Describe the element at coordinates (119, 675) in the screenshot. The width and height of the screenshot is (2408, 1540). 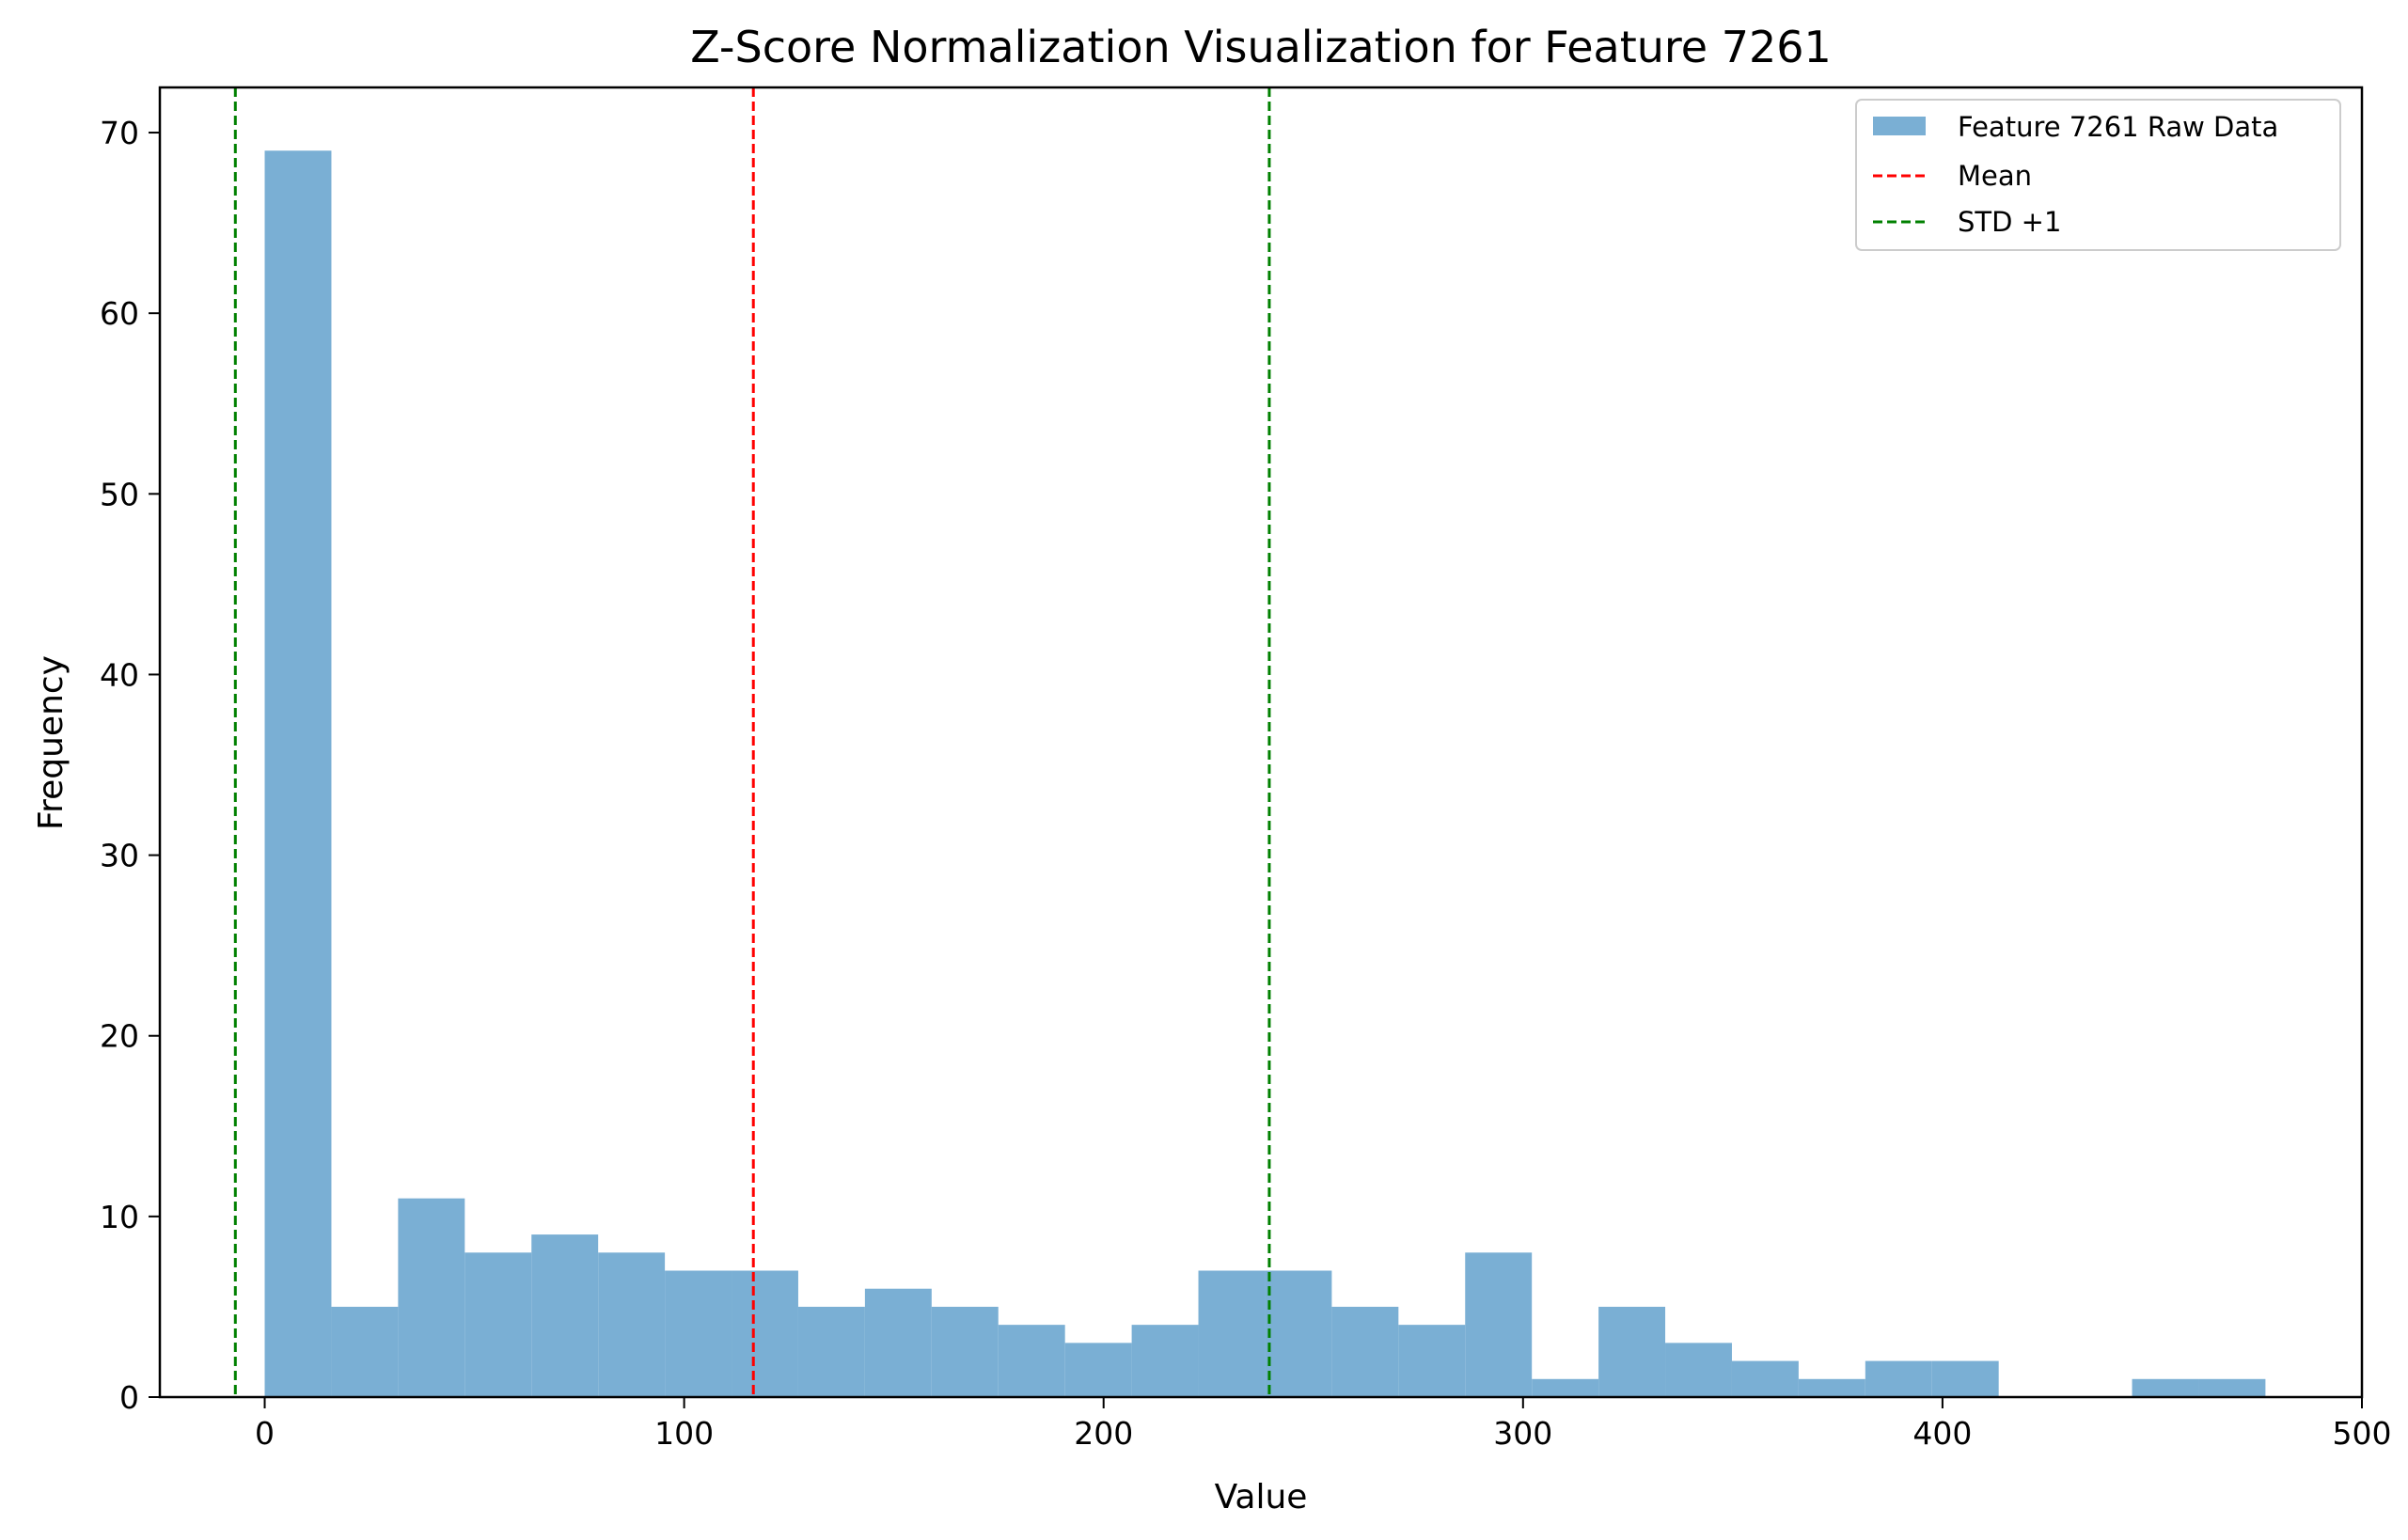
I see `y-tick-label: 40` at that location.